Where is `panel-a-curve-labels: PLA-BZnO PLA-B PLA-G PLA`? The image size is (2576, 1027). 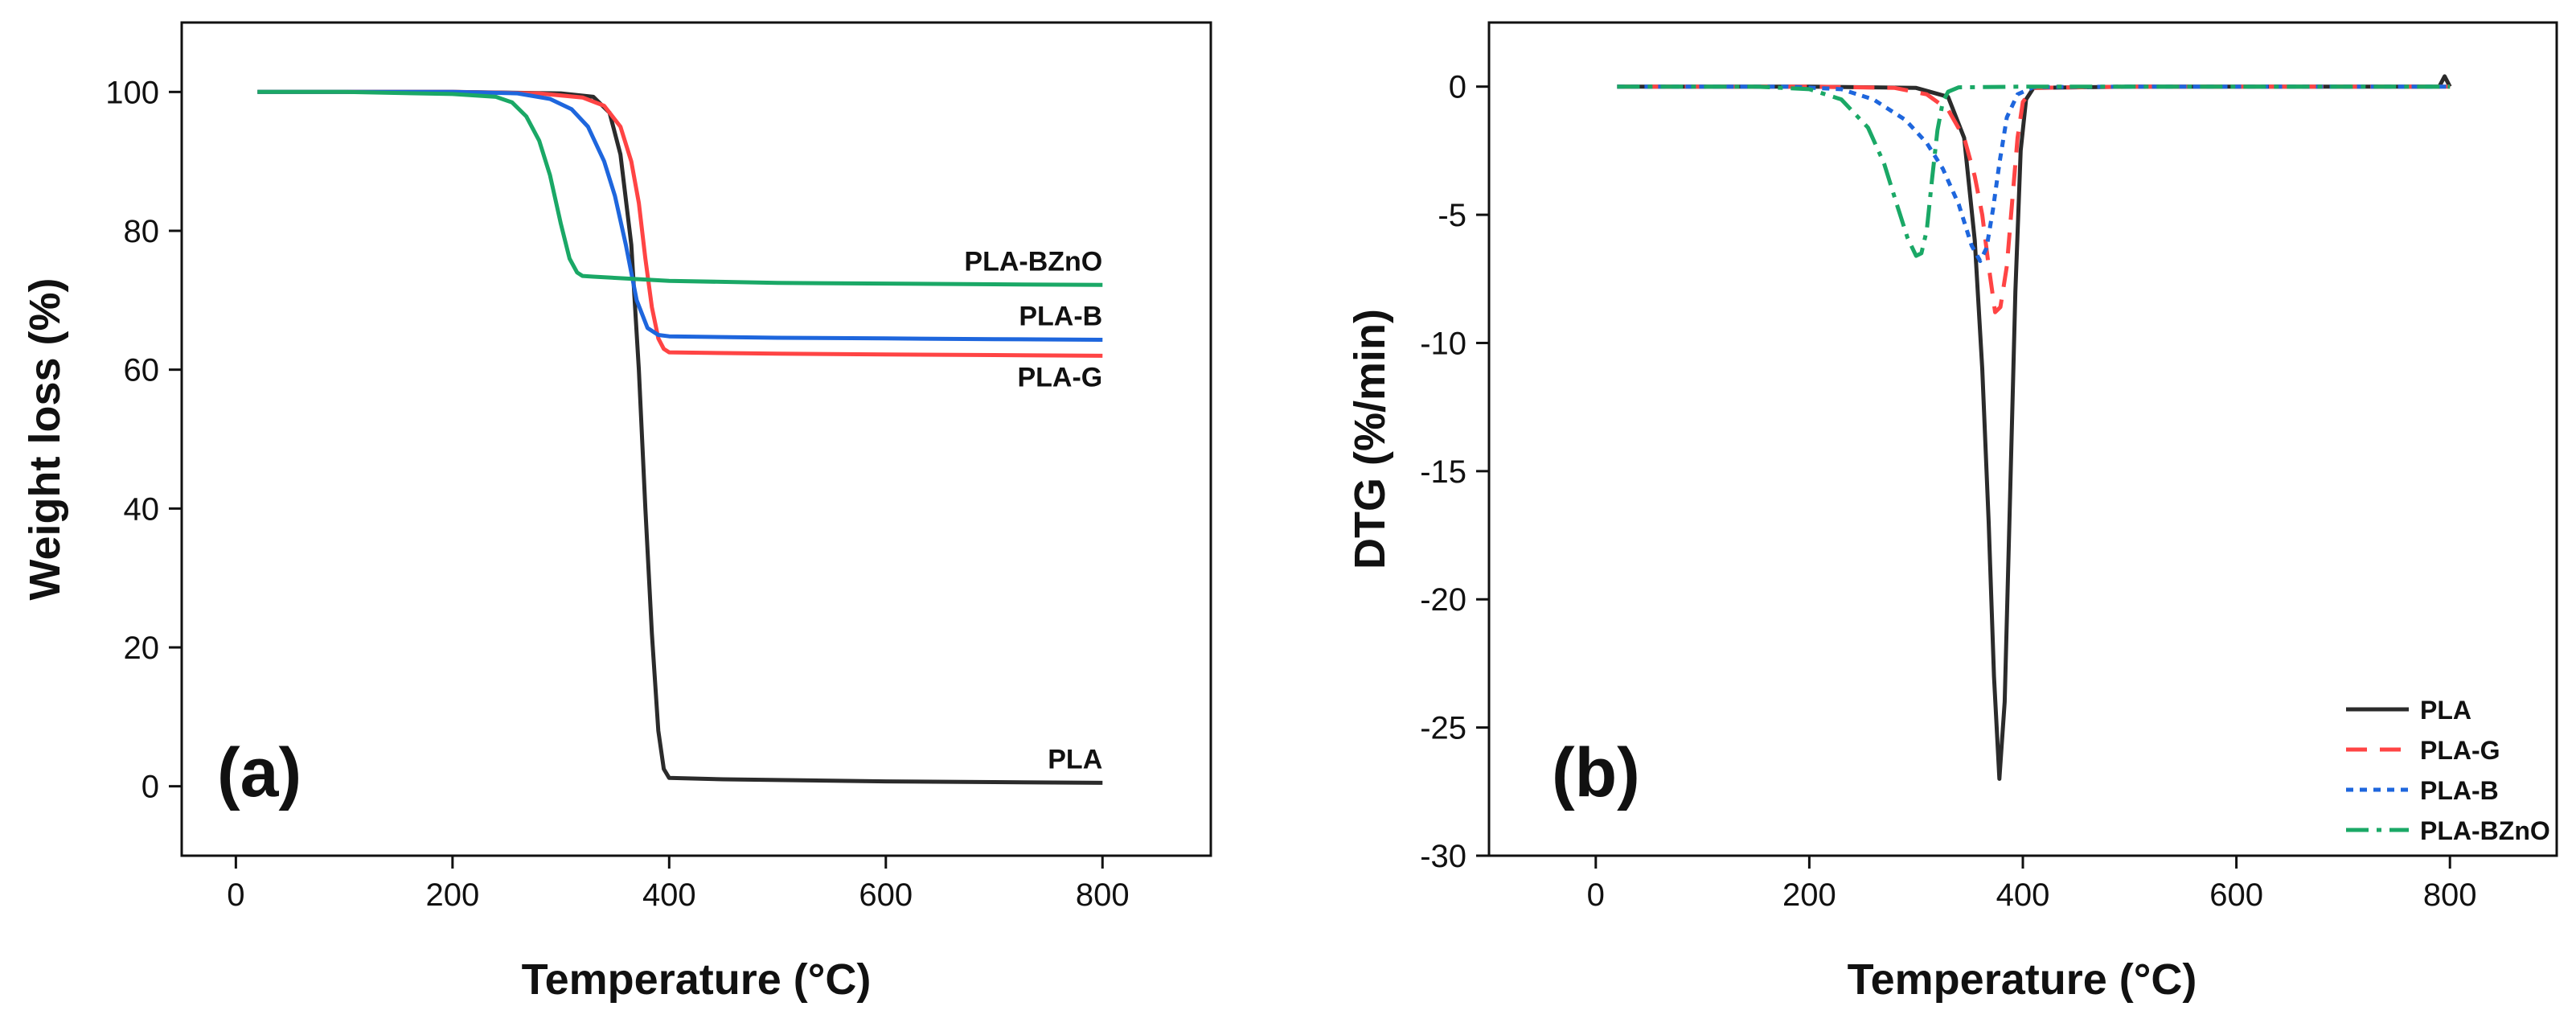 panel-a-curve-labels: PLA-BZnO PLA-B PLA-G PLA is located at coordinates (1033, 510).